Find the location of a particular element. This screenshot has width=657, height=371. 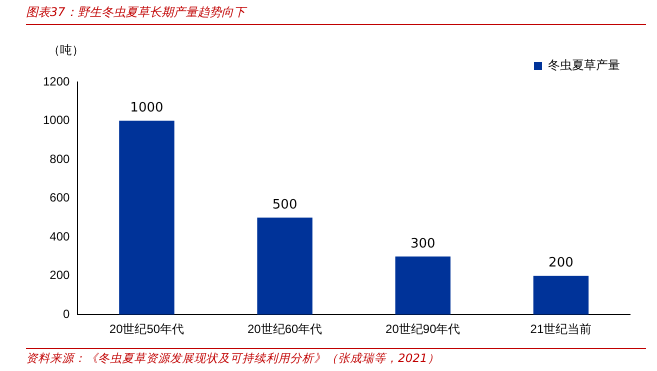

y-tick-label: 1000 is located at coordinates (56, 120).